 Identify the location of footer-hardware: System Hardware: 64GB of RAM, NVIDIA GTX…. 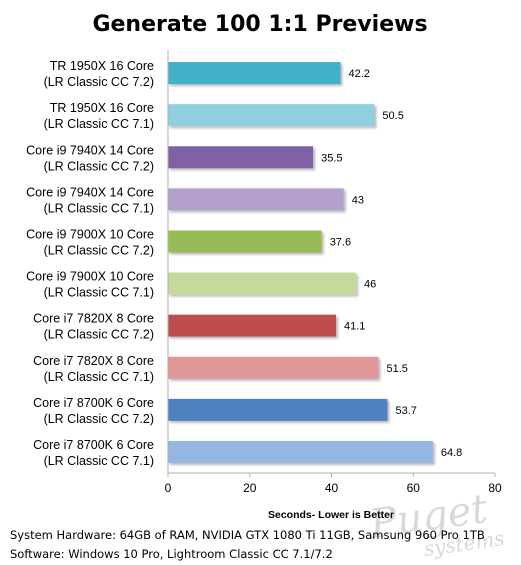
(247, 535).